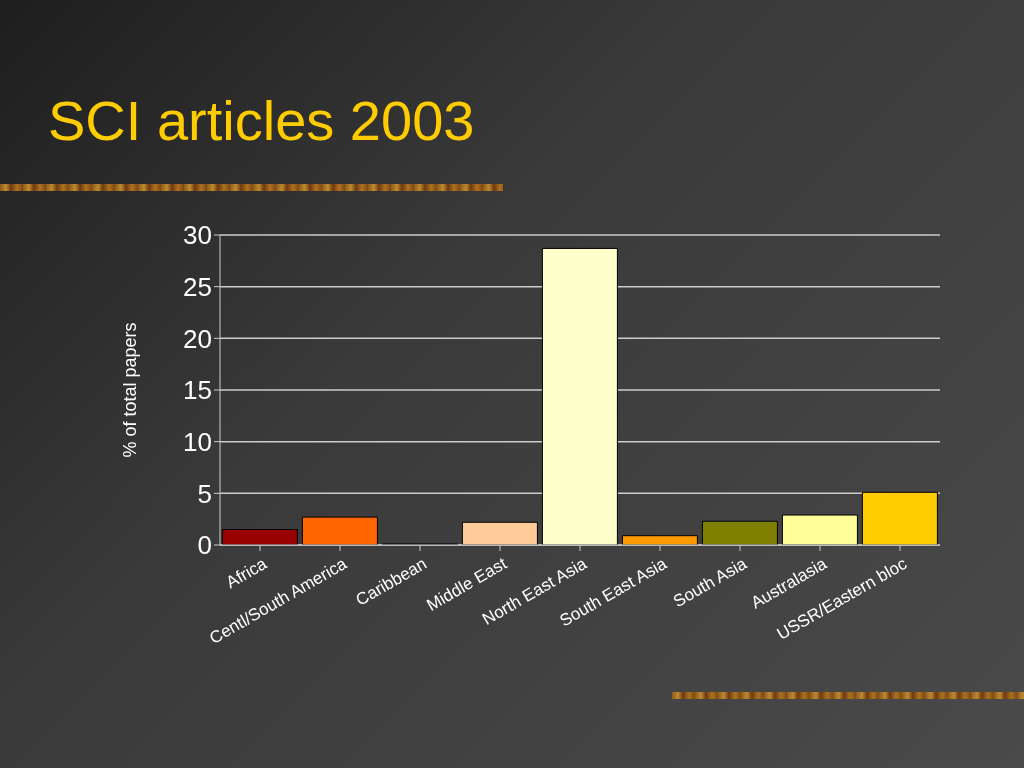 Image resolution: width=1024 pixels, height=768 pixels. What do you see at coordinates (710, 582) in the screenshot?
I see `x-tick-label: South Asia` at bounding box center [710, 582].